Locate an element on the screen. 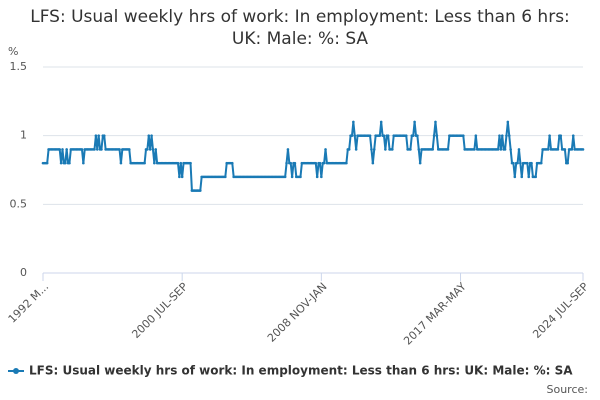  y-tick-label: 0.5 is located at coordinates (19, 203).